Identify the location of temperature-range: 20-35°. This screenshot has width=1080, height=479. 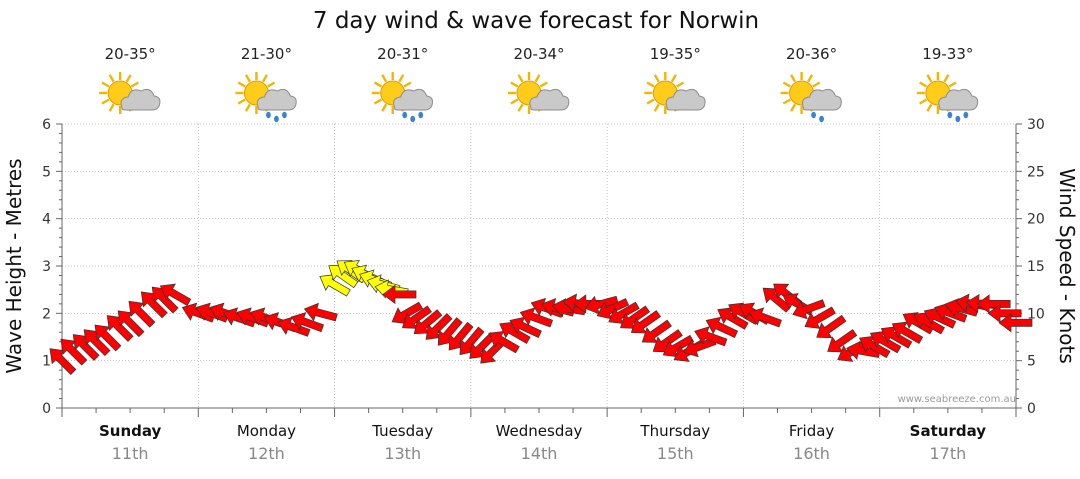
(130, 54).